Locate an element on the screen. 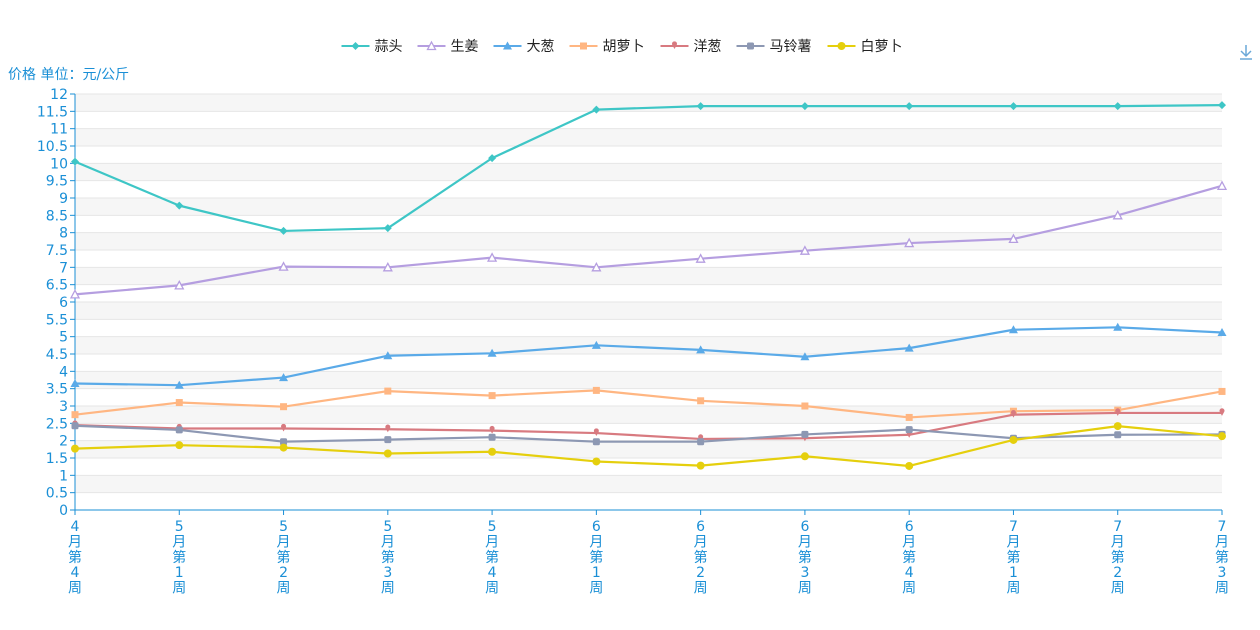  legend-item: 胡萝卜 is located at coordinates (607, 47).